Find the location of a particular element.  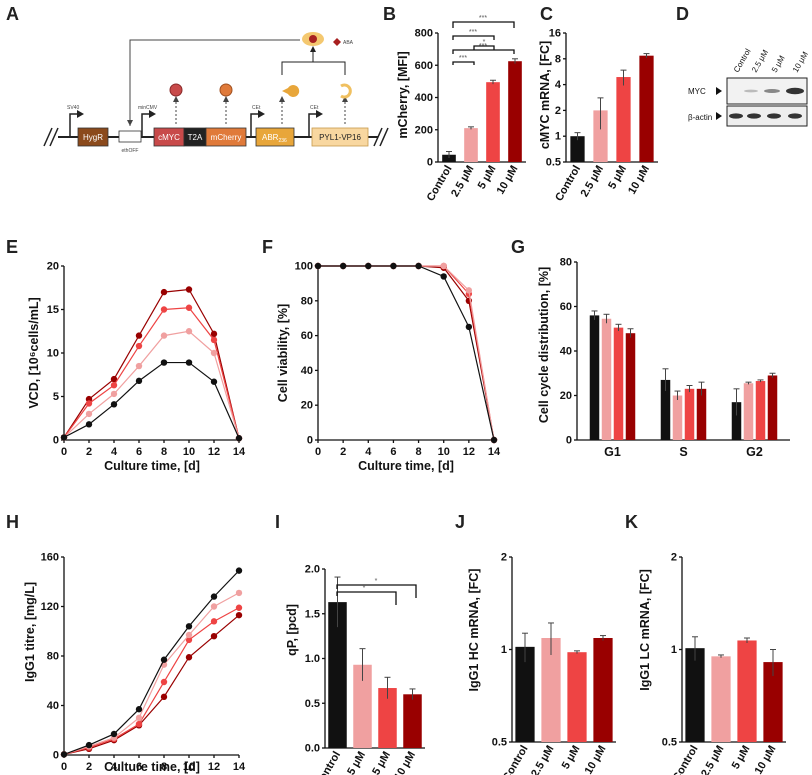

promoter-label-cet1: CEt is located at coordinates (256, 108).